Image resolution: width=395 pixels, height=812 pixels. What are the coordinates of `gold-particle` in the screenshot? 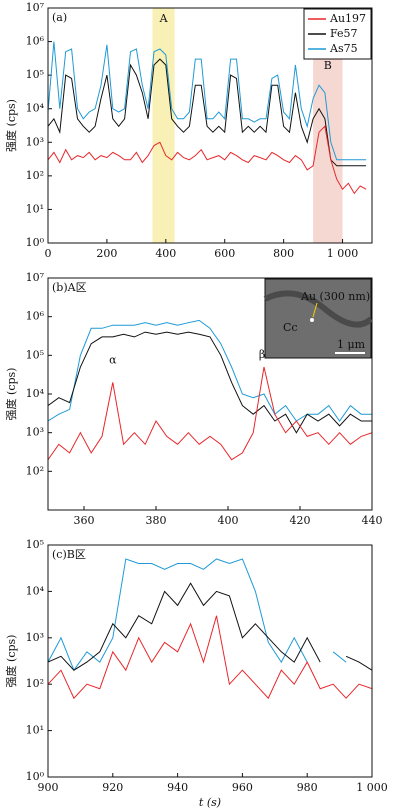 It's located at (312, 320).